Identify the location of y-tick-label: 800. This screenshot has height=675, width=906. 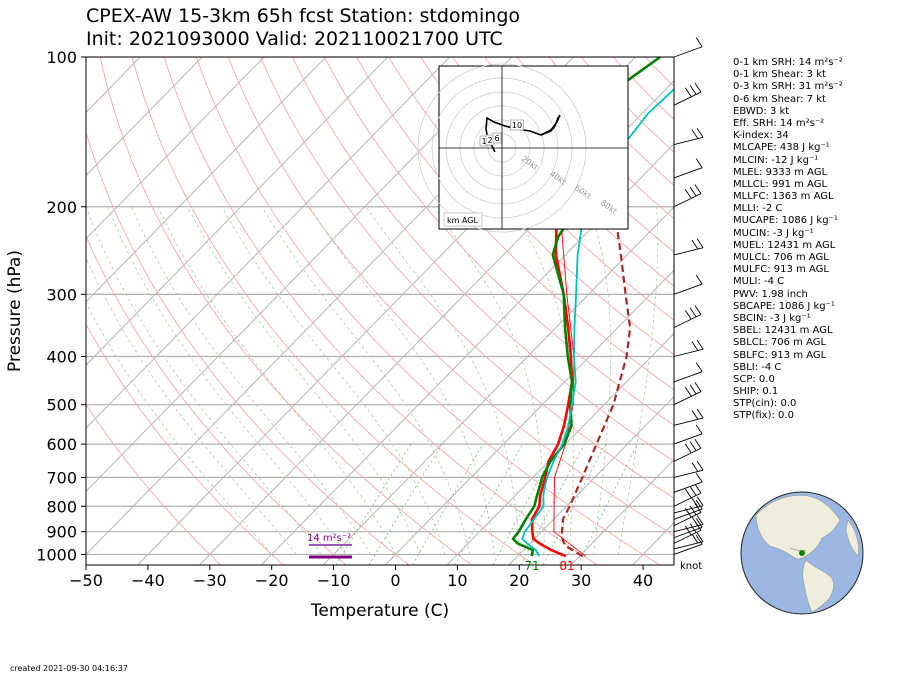
(61, 506).